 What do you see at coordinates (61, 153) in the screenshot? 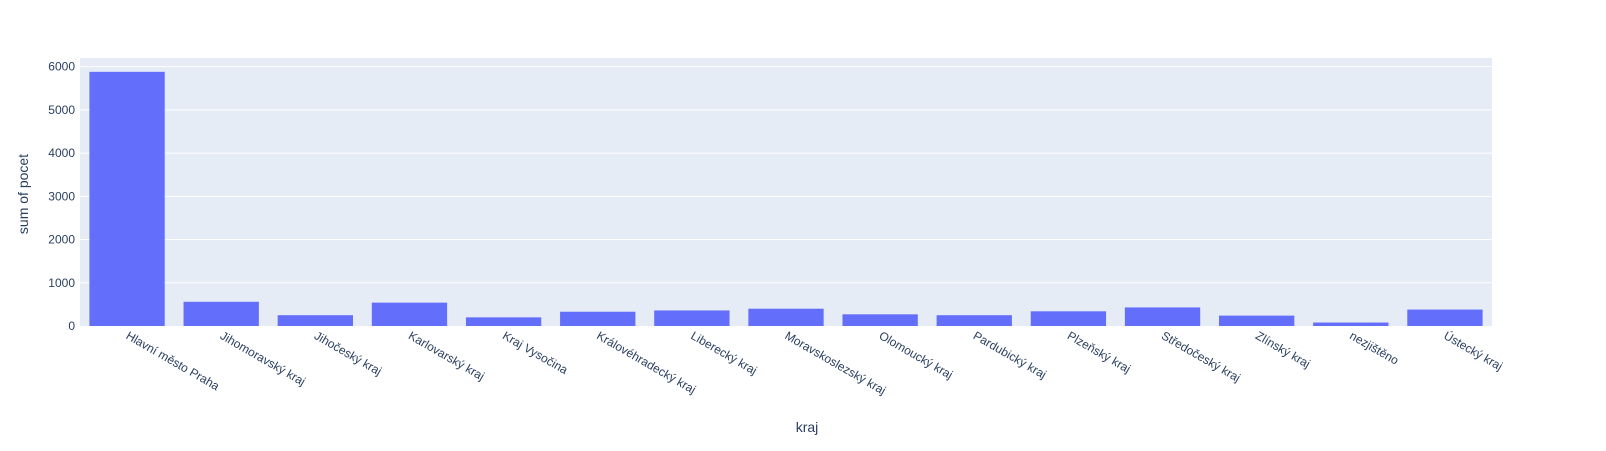
I see `y-tick-label: 4000` at bounding box center [61, 153].